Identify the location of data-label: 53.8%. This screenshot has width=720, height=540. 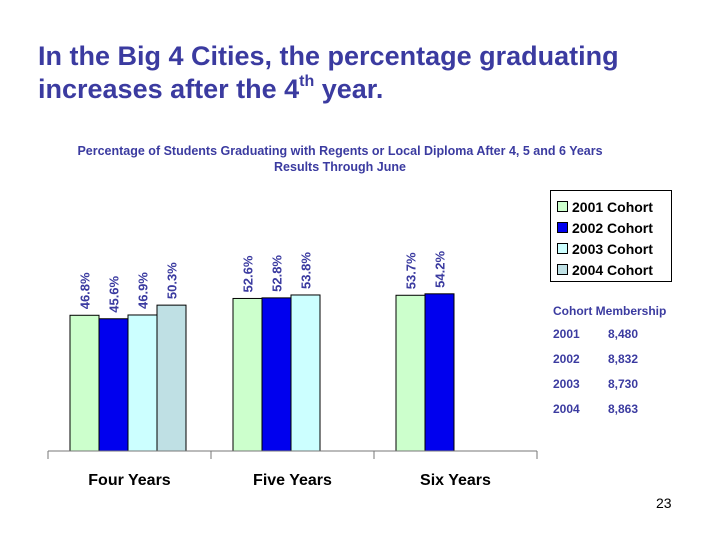
(306, 270).